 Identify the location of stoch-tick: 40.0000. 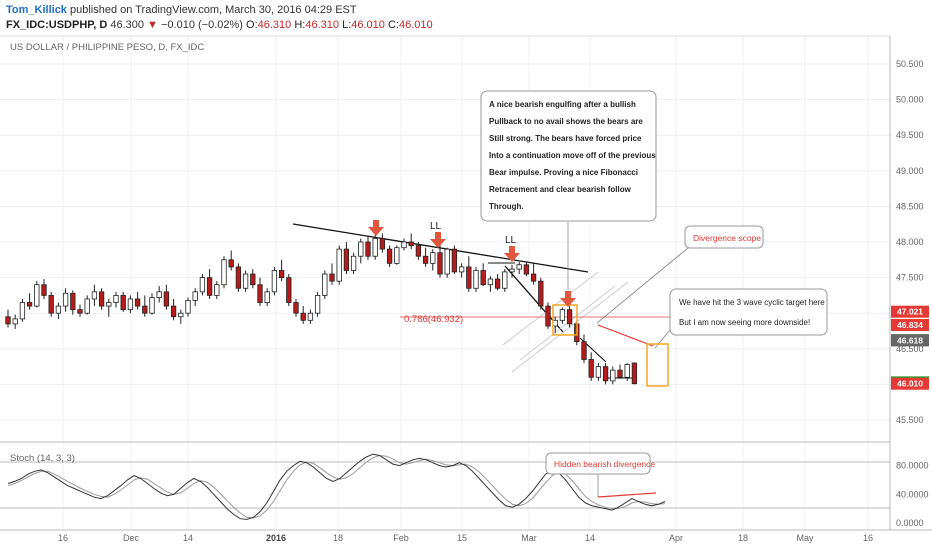
(912, 494).